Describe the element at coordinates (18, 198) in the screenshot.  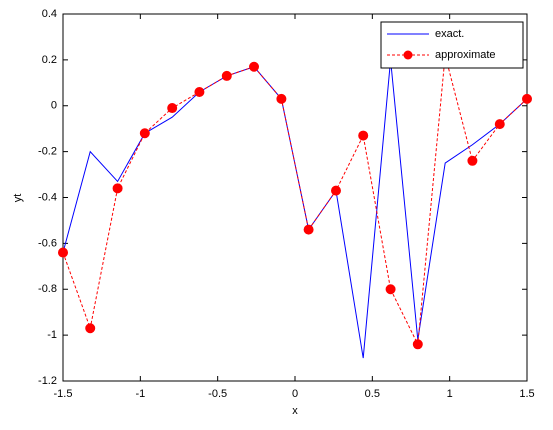
I see `y-axis-label: yt` at that location.